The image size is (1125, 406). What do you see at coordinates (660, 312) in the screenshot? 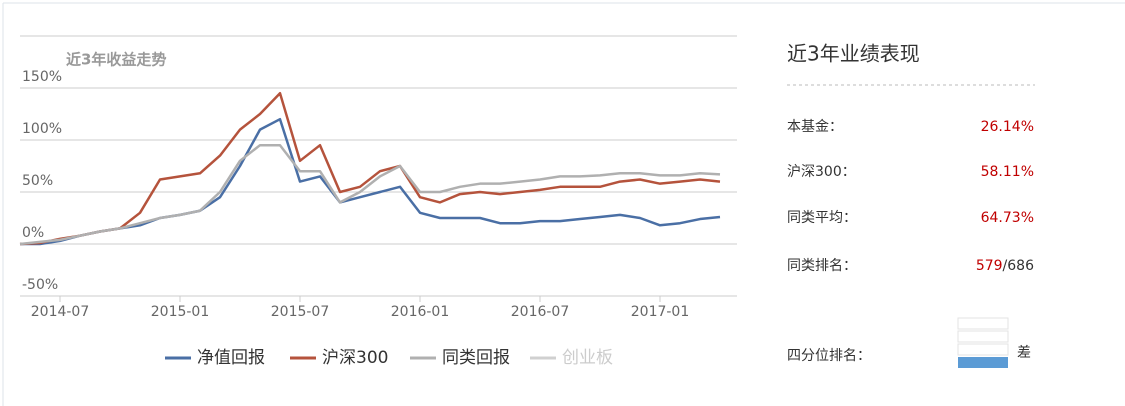
I see `x-tick-label: 2017-01` at bounding box center [660, 312].